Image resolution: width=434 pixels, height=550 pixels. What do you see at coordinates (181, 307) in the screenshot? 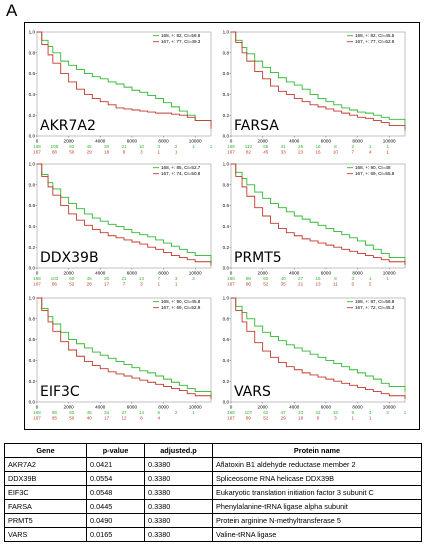
I see `legend-entry: 167, +: 69, CI=52.9` at bounding box center [181, 307].